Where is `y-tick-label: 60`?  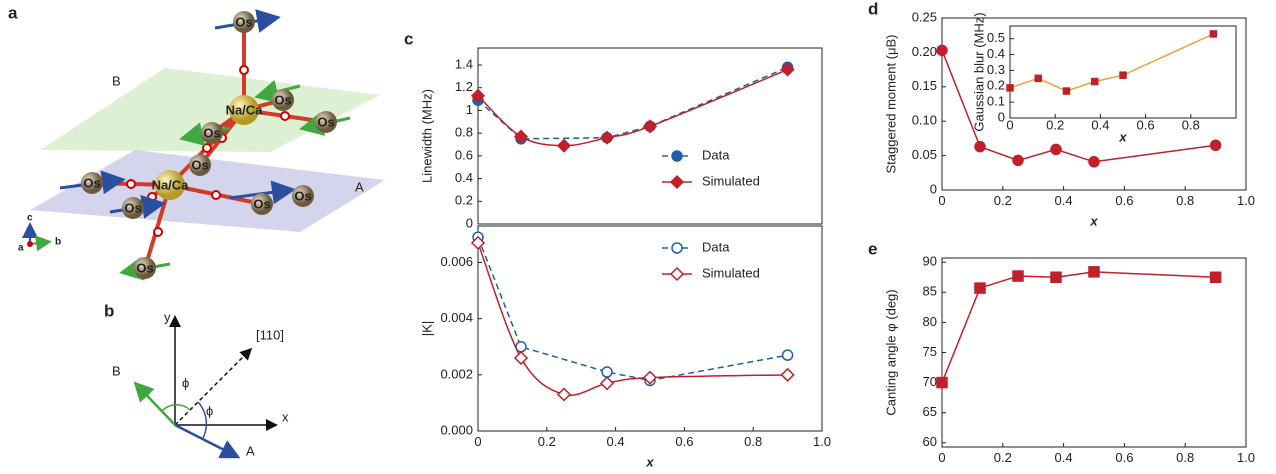 y-tick-label: 60 is located at coordinates (930, 441).